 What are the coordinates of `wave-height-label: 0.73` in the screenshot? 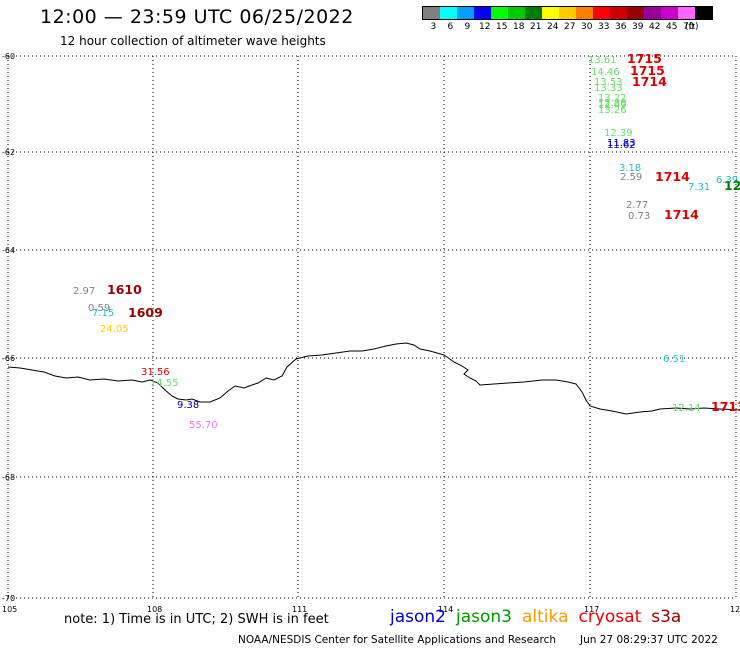 It's located at (639, 216).